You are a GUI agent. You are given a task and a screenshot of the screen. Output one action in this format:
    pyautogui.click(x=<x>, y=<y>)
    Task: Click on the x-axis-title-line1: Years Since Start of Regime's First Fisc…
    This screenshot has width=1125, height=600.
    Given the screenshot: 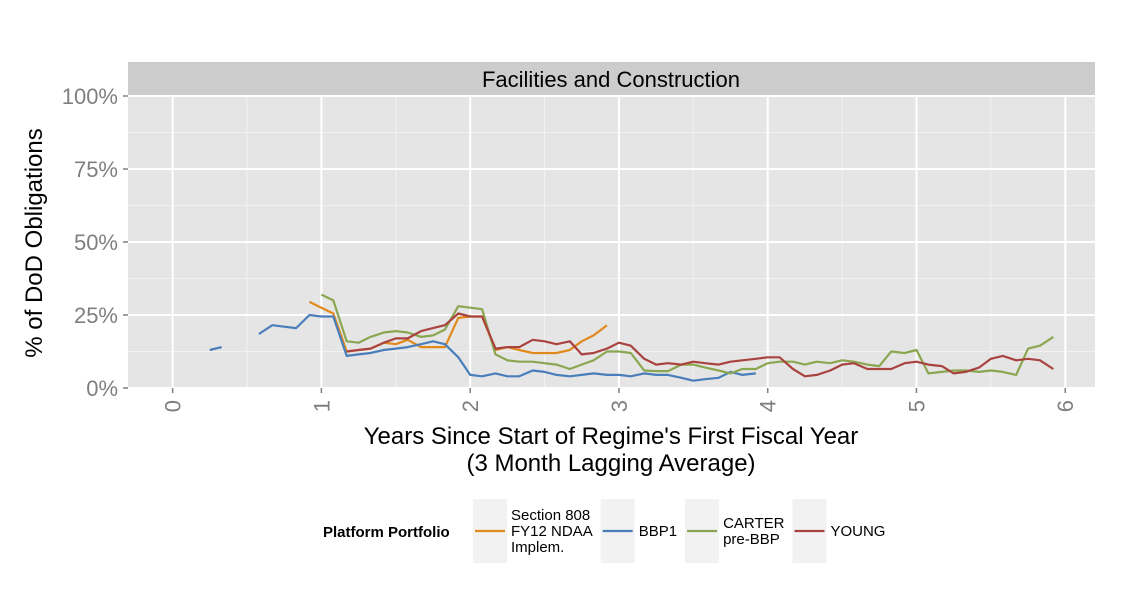 What is the action you would take?
    pyautogui.click(x=611, y=436)
    